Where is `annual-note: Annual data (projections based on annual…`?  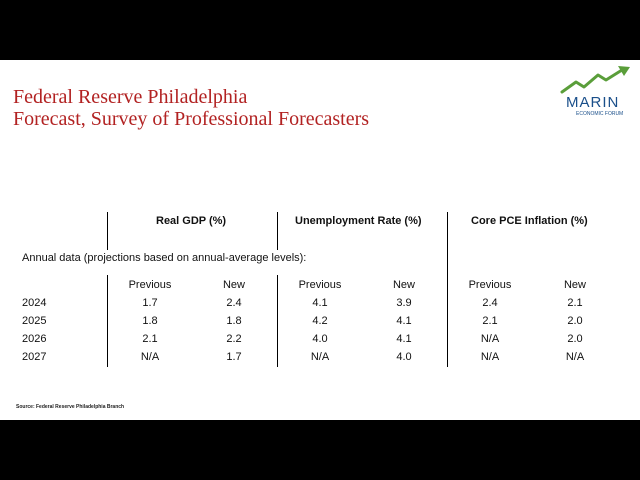 annual-note: Annual data (projections based on annual… is located at coordinates (164, 258).